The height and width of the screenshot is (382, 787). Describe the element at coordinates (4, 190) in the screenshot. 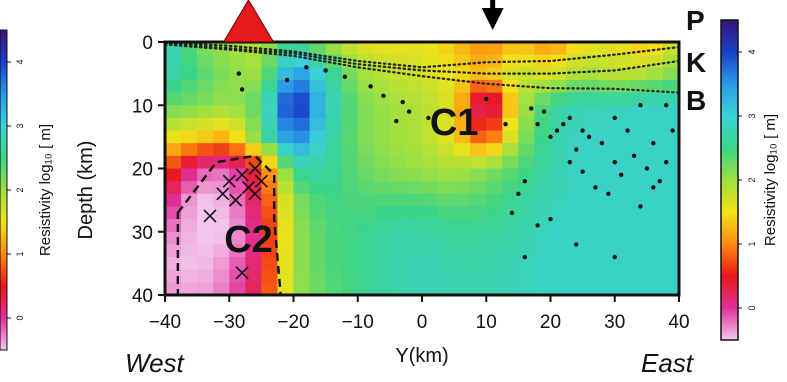

I see `left-colorbar-gradient` at that location.